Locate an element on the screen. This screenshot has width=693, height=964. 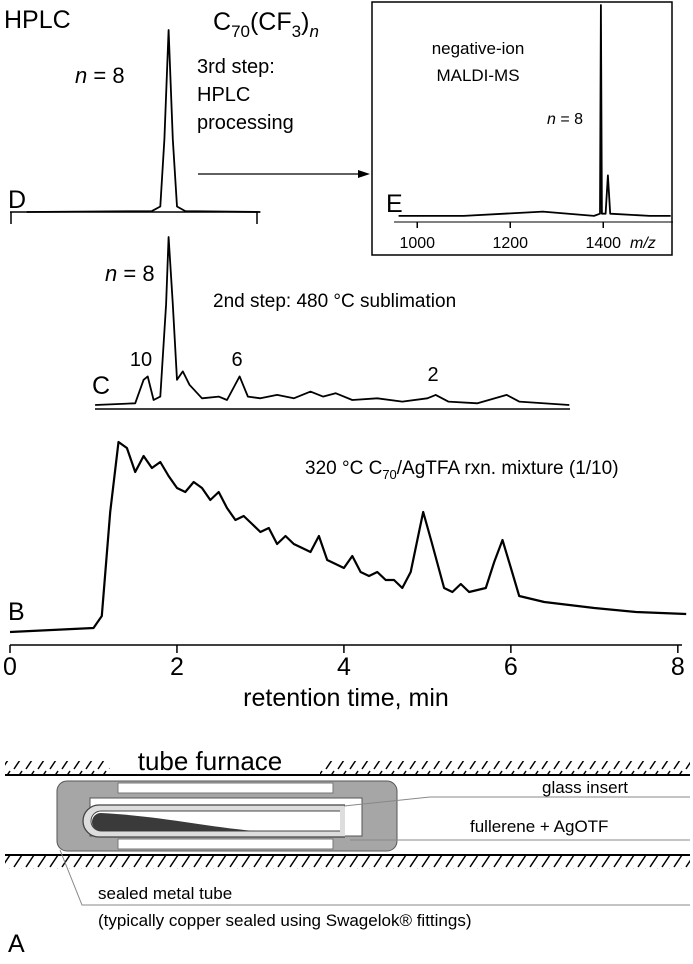
fullerene-charge is located at coordinates (173, 822).